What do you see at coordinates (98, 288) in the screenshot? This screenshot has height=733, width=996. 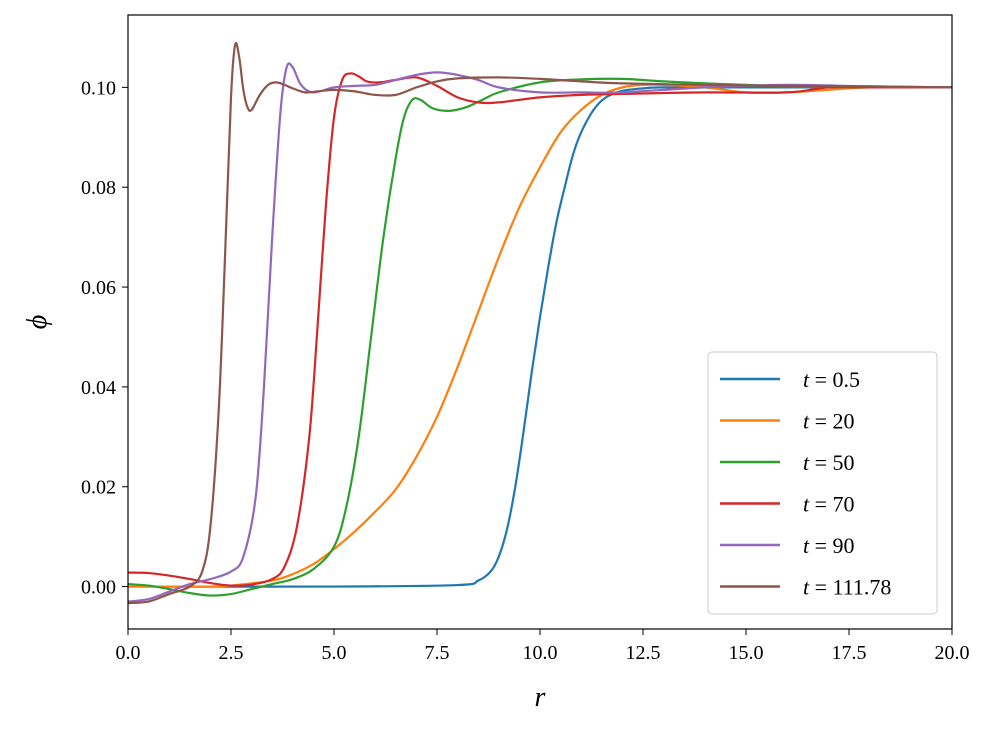 I see `y-tick-label: 0.06` at bounding box center [98, 288].